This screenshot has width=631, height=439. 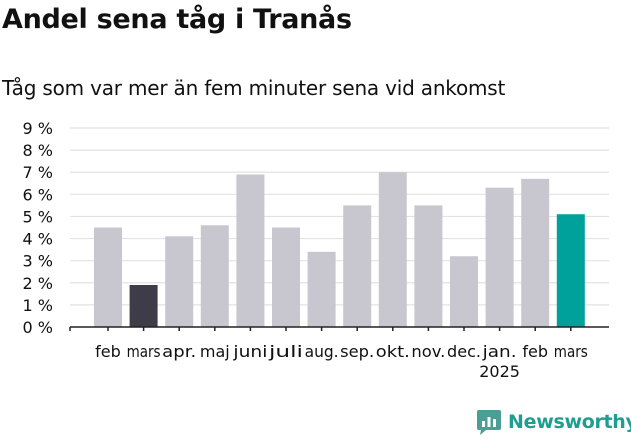 What do you see at coordinates (38, 305) in the screenshot?
I see `y-tick-label: 1 %` at bounding box center [38, 305].